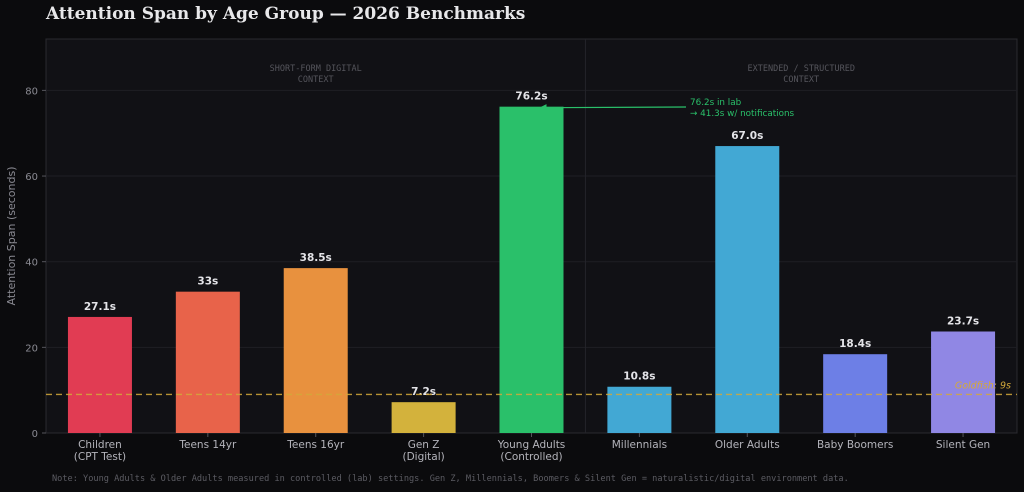 The height and width of the screenshot is (492, 1024). I want to click on x-tick-label: Teens 14yr, so click(207, 445).